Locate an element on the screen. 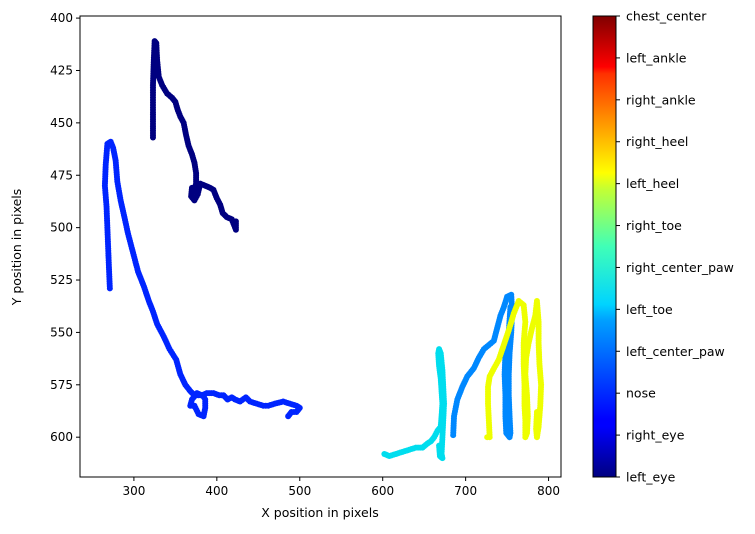  x-axis-label: X position in pixels is located at coordinates (320, 512).